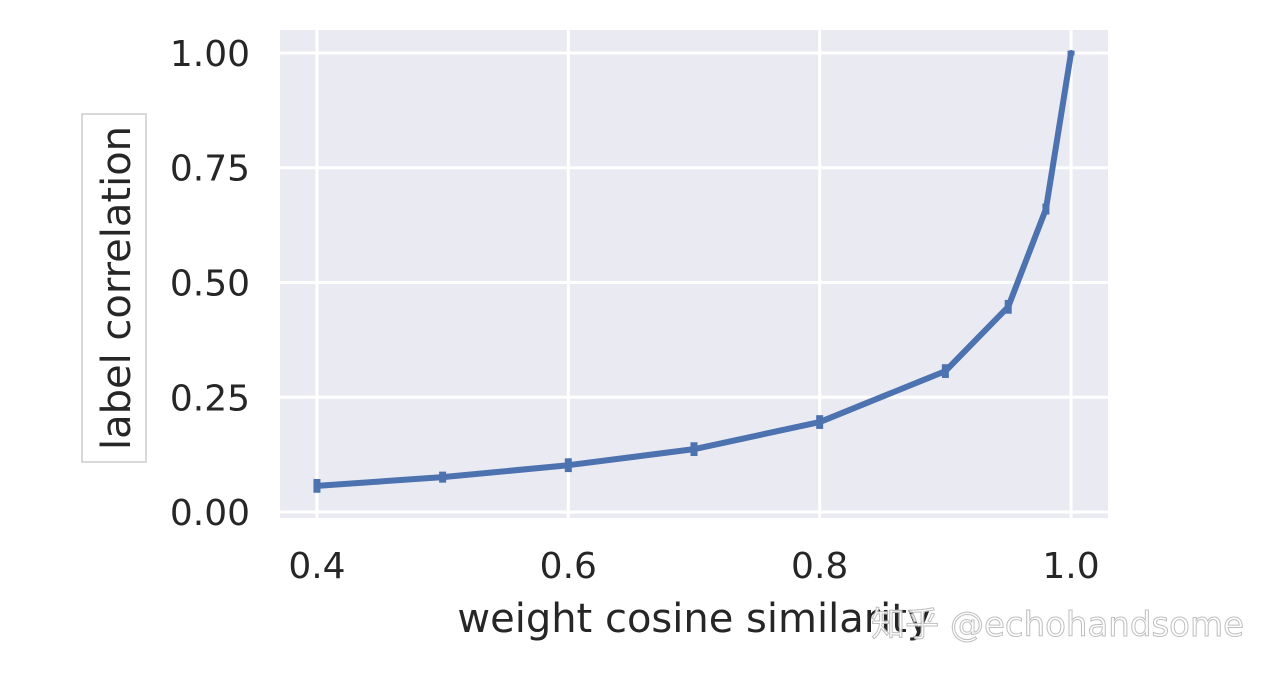 The height and width of the screenshot is (674, 1277). Describe the element at coordinates (316, 566) in the screenshot. I see `x-tick-label: 0.4` at that location.